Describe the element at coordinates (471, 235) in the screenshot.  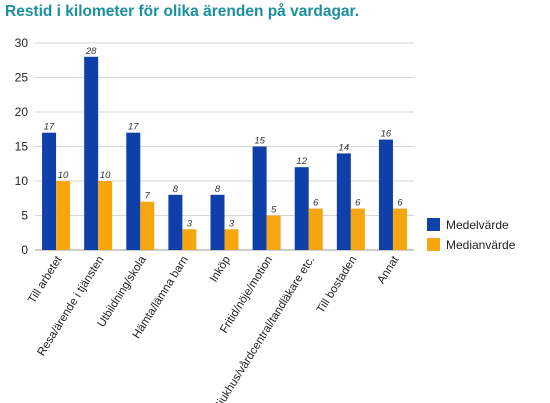
I see `legend: Medelvärde Medianvärde` at that location.